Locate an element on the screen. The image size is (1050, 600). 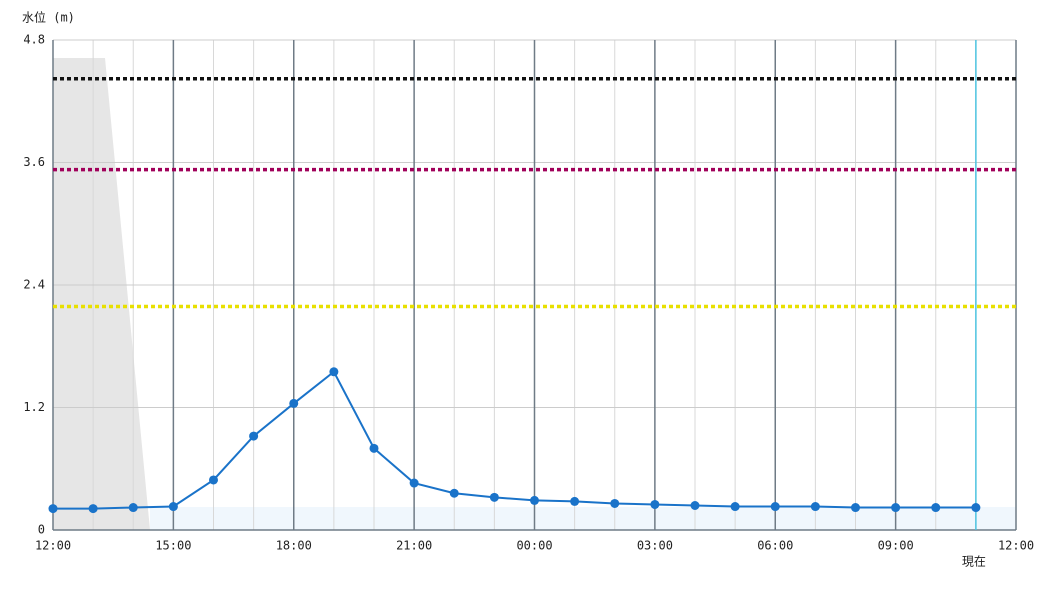
current-label: 現在 is located at coordinates (974, 562).